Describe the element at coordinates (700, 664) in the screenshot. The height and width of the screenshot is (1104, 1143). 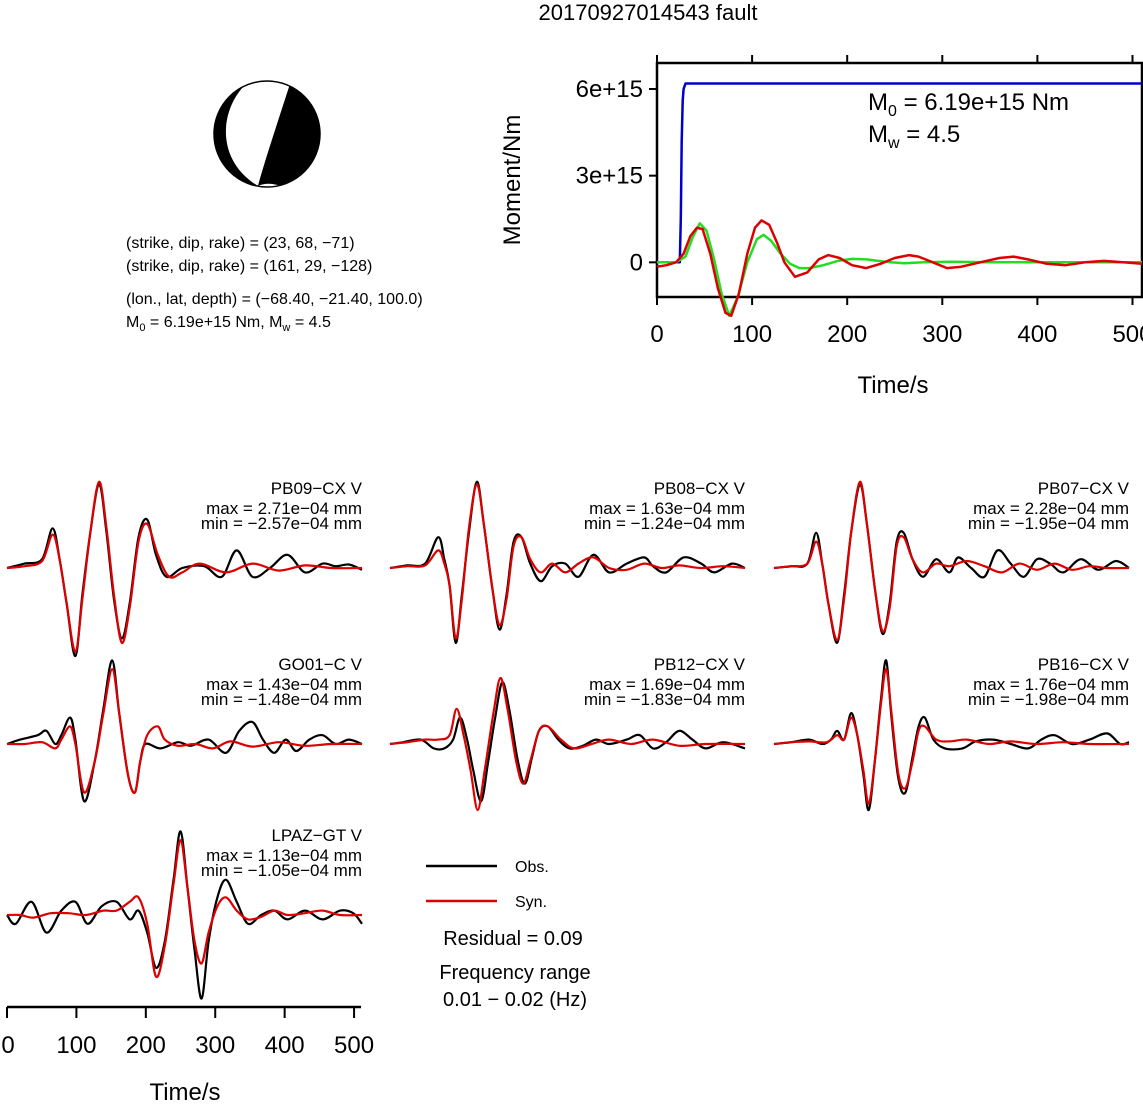
I see `station-name: PB12−CX V` at that location.